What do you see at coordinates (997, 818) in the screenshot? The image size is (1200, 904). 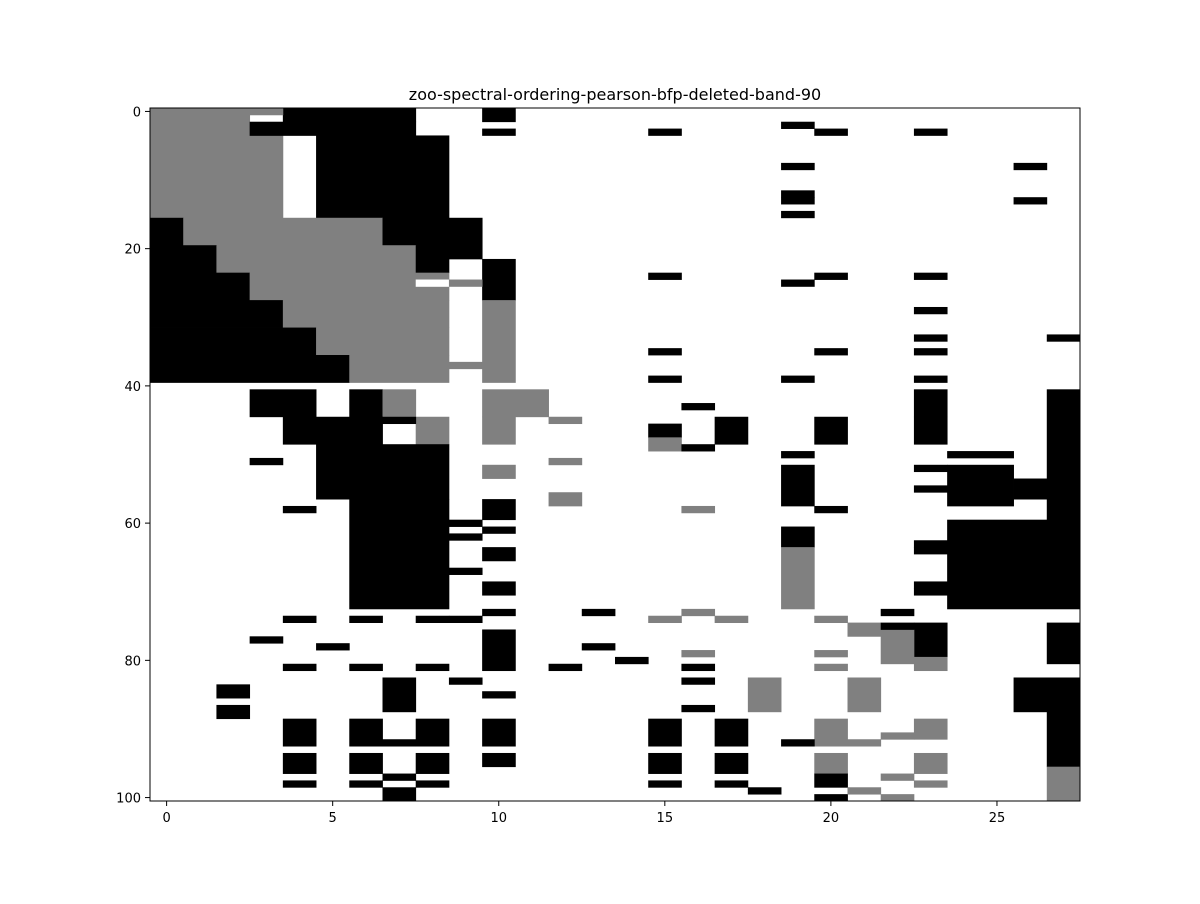 I see `x-tick-label: 25` at bounding box center [997, 818].